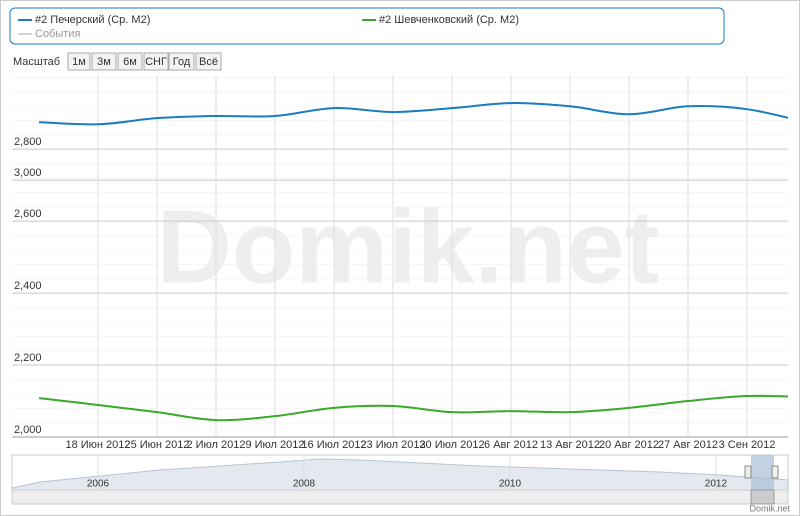 The height and width of the screenshot is (516, 800). Describe the element at coordinates (36, 62) in the screenshot. I see `range-label: Масштаб` at that location.